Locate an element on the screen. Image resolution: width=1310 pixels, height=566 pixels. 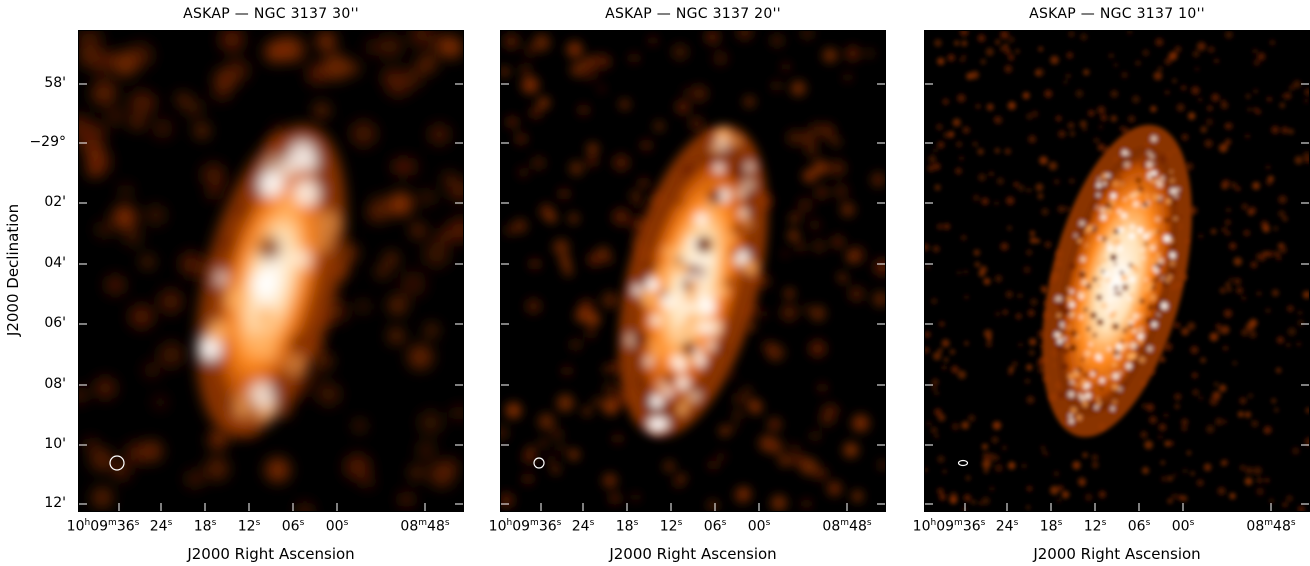
dec-tick-label: 06' is located at coordinates (55, 323).